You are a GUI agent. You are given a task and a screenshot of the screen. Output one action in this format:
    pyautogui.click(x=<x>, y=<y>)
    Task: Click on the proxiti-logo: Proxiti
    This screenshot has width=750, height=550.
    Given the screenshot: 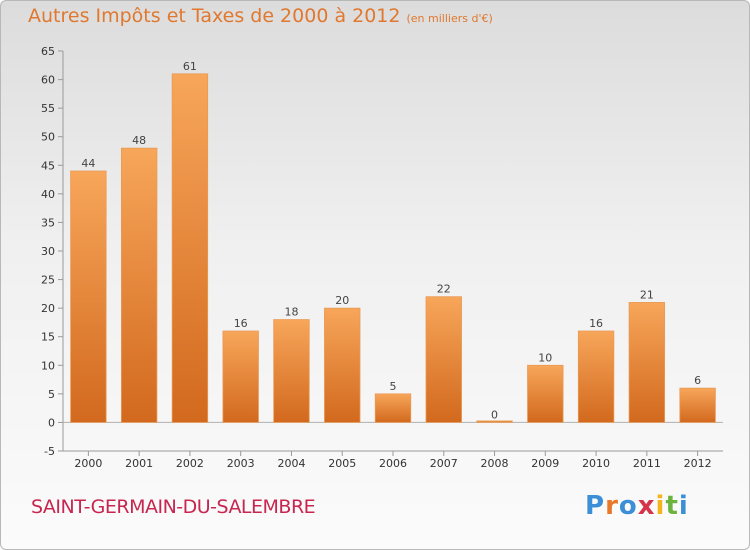 What is the action you would take?
    pyautogui.click(x=637, y=506)
    